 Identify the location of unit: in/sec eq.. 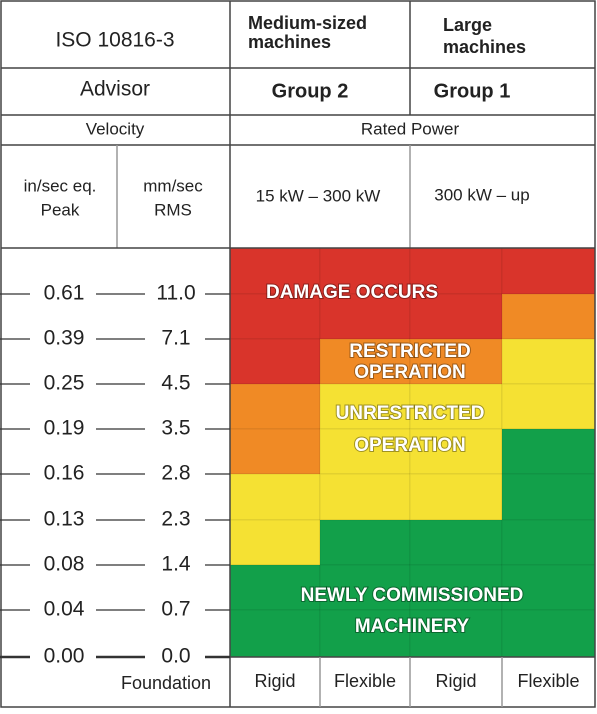
(60, 185).